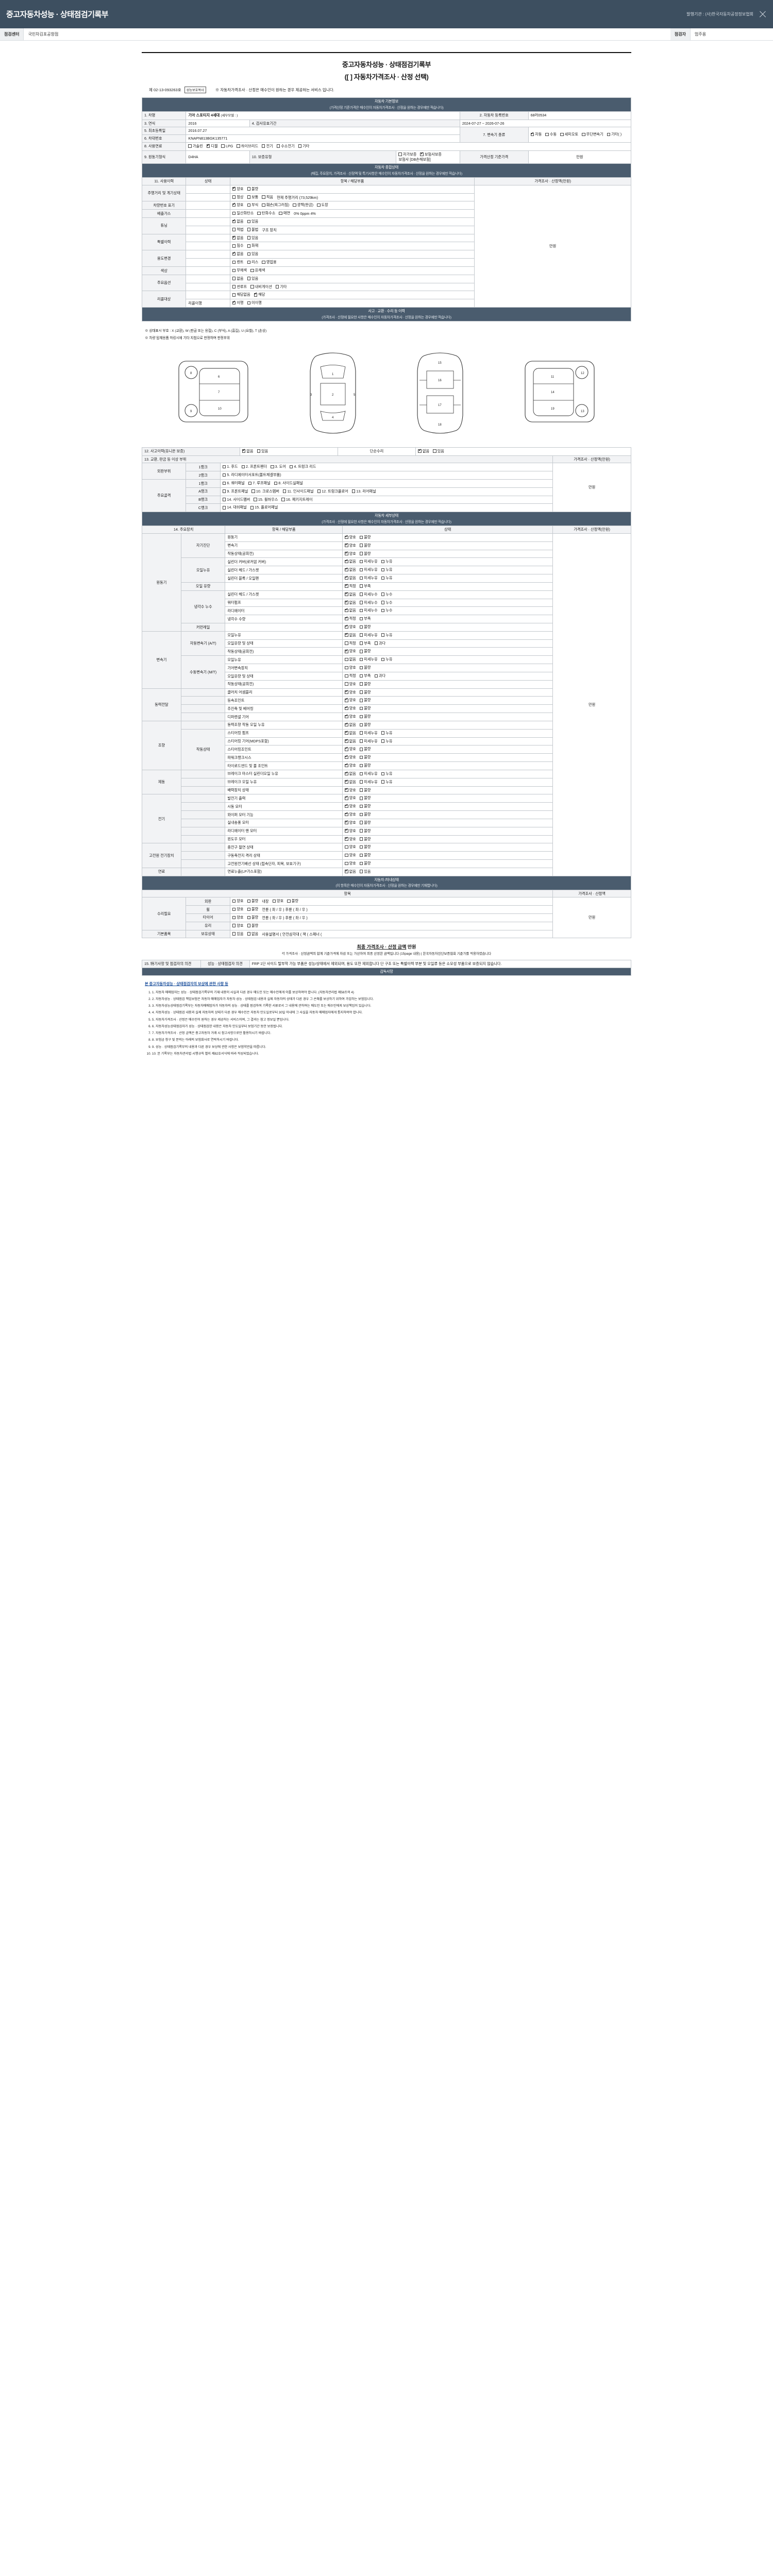 The width and height of the screenshot is (773, 2576). Describe the element at coordinates (238, 205) in the screenshot. I see `overall-option: 양호` at that location.